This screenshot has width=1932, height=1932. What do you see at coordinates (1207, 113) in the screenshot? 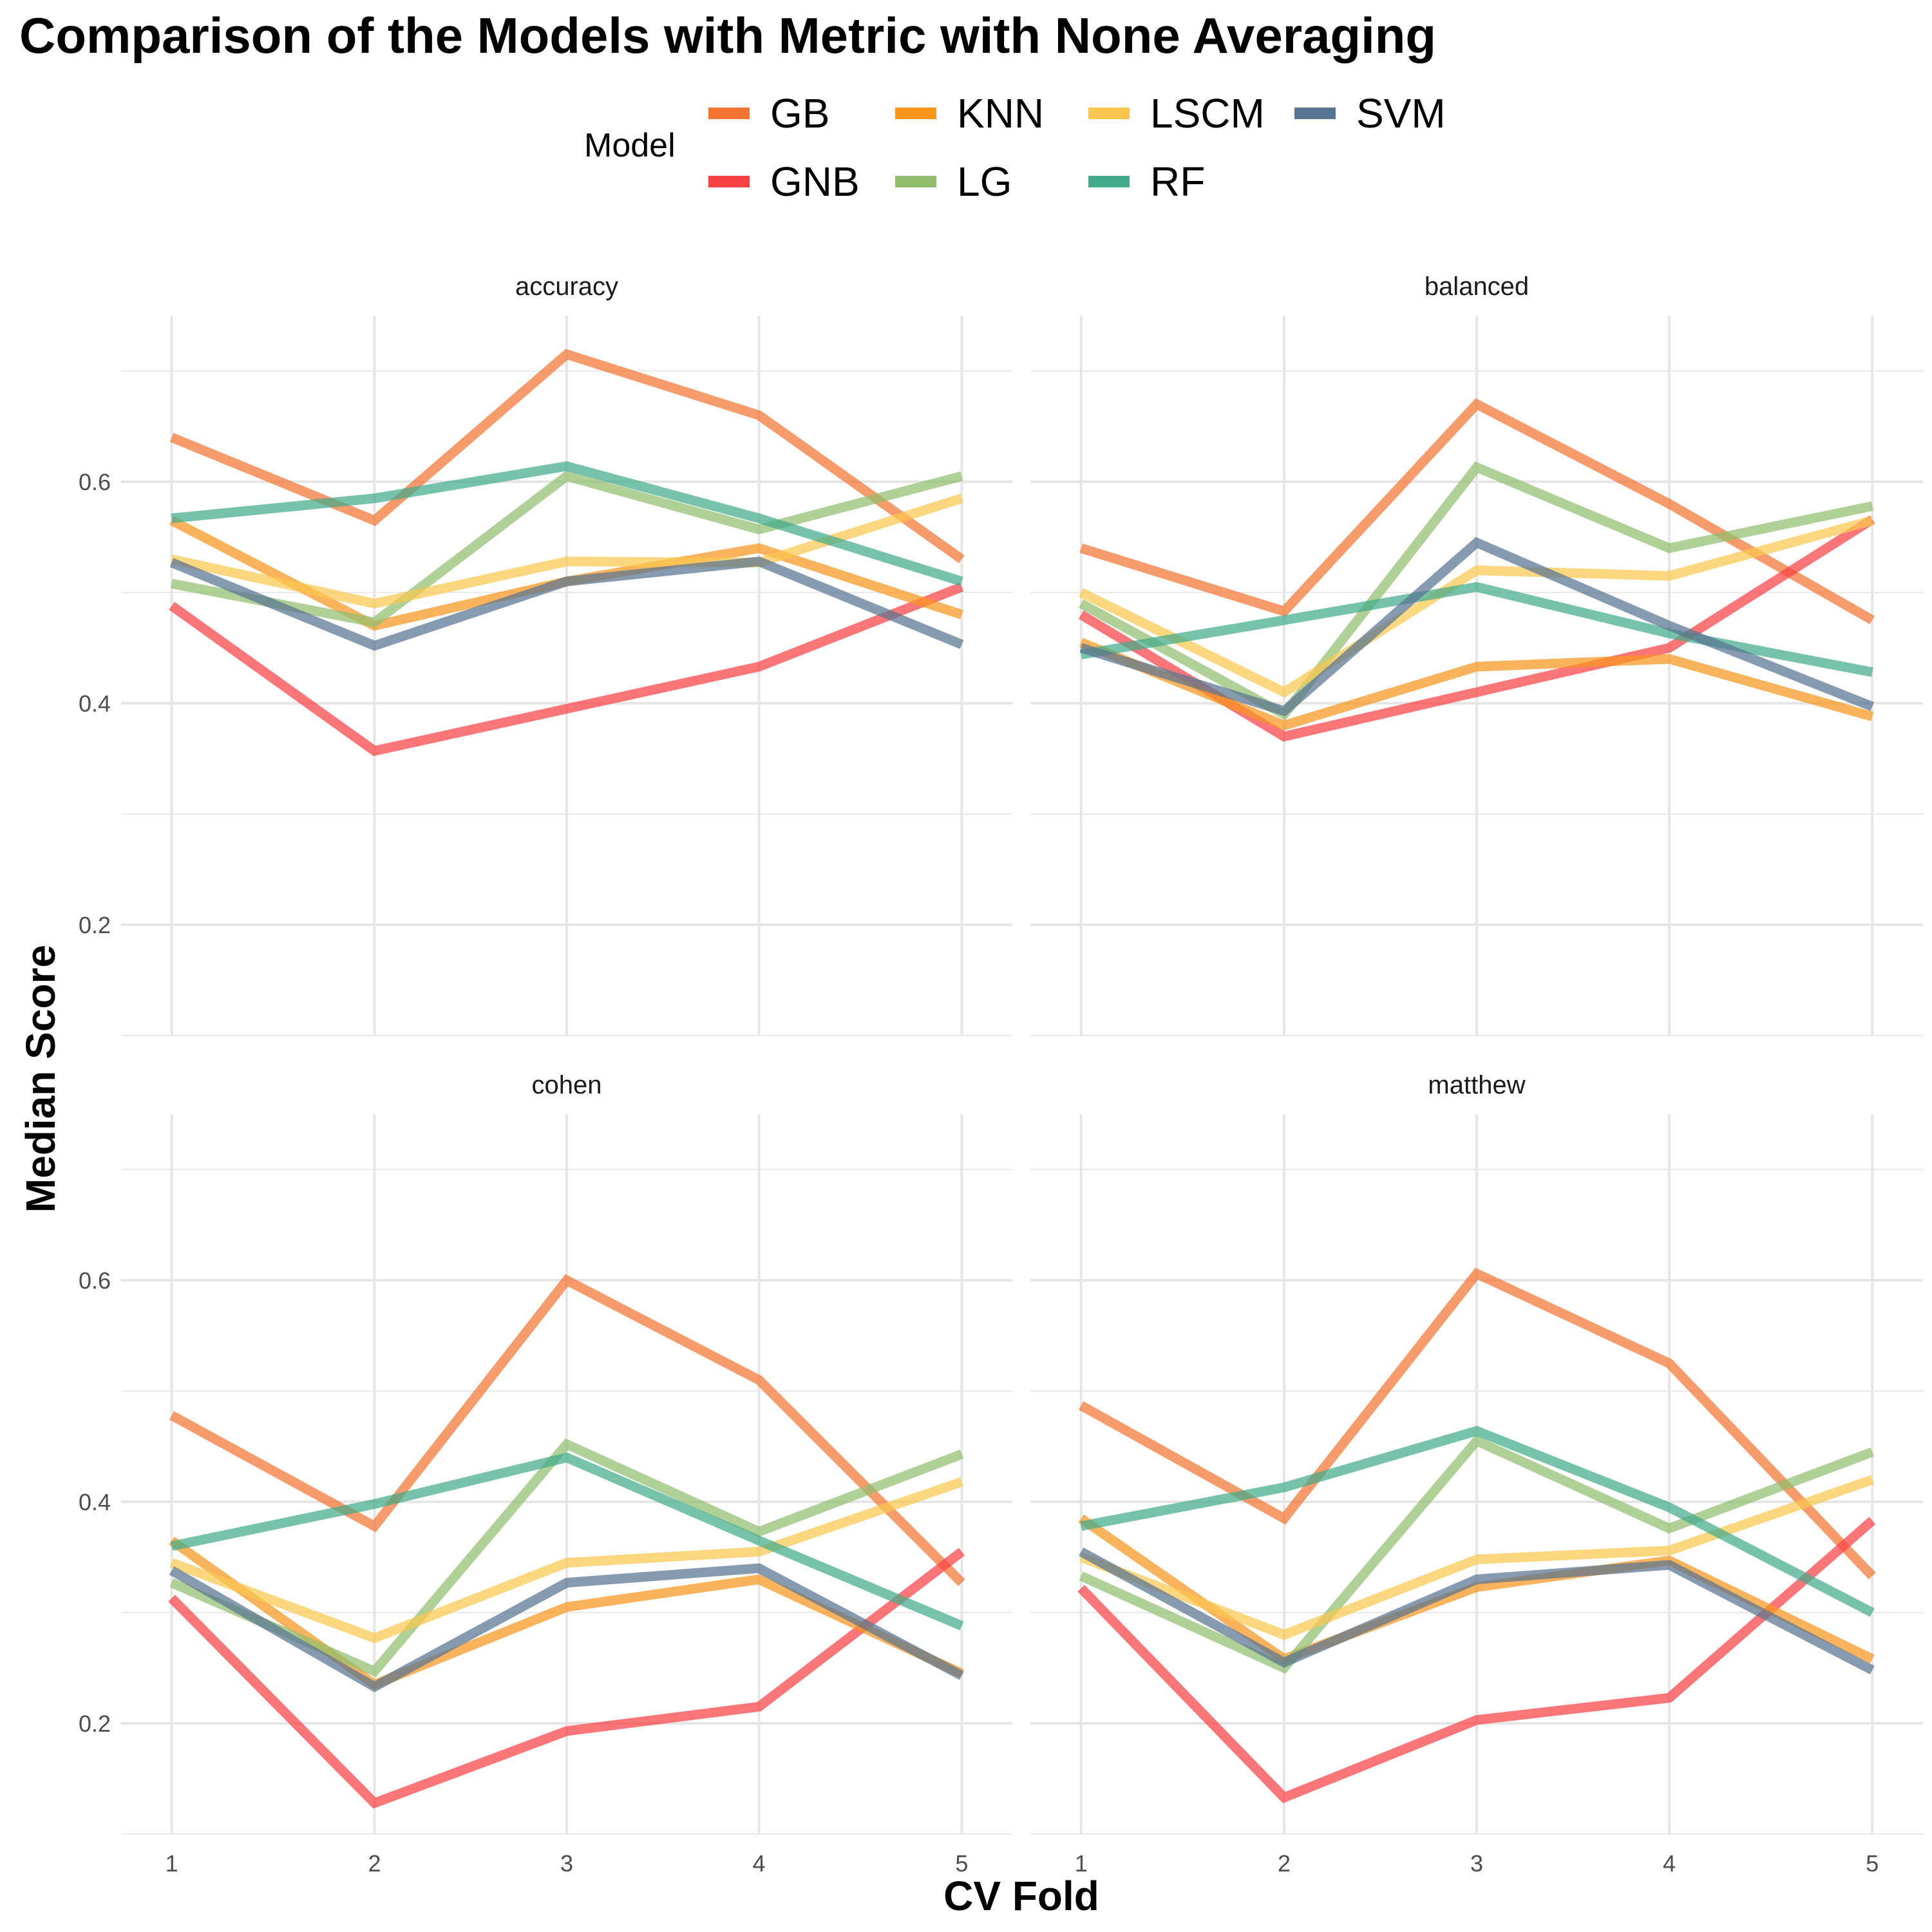
I see `legend-label: LSCM` at bounding box center [1207, 113].